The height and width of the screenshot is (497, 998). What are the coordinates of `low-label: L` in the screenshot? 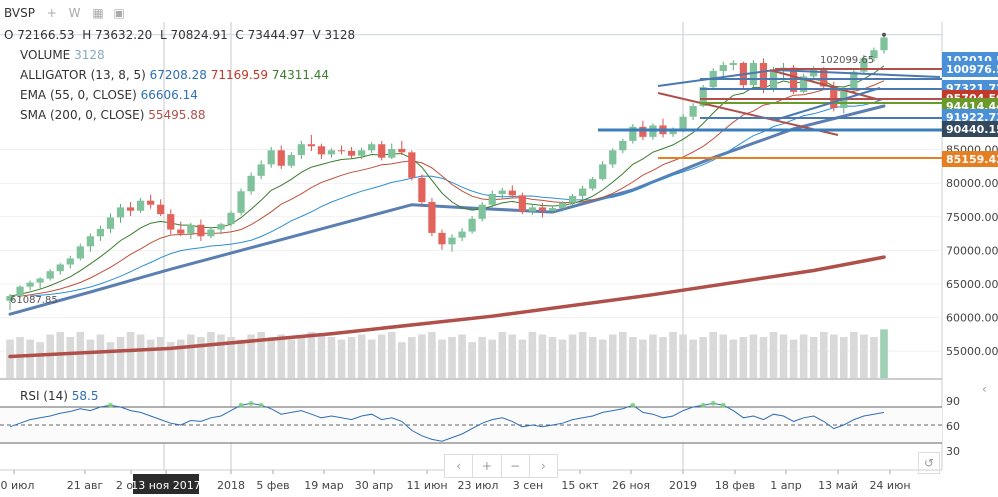 It's located at (163, 35).